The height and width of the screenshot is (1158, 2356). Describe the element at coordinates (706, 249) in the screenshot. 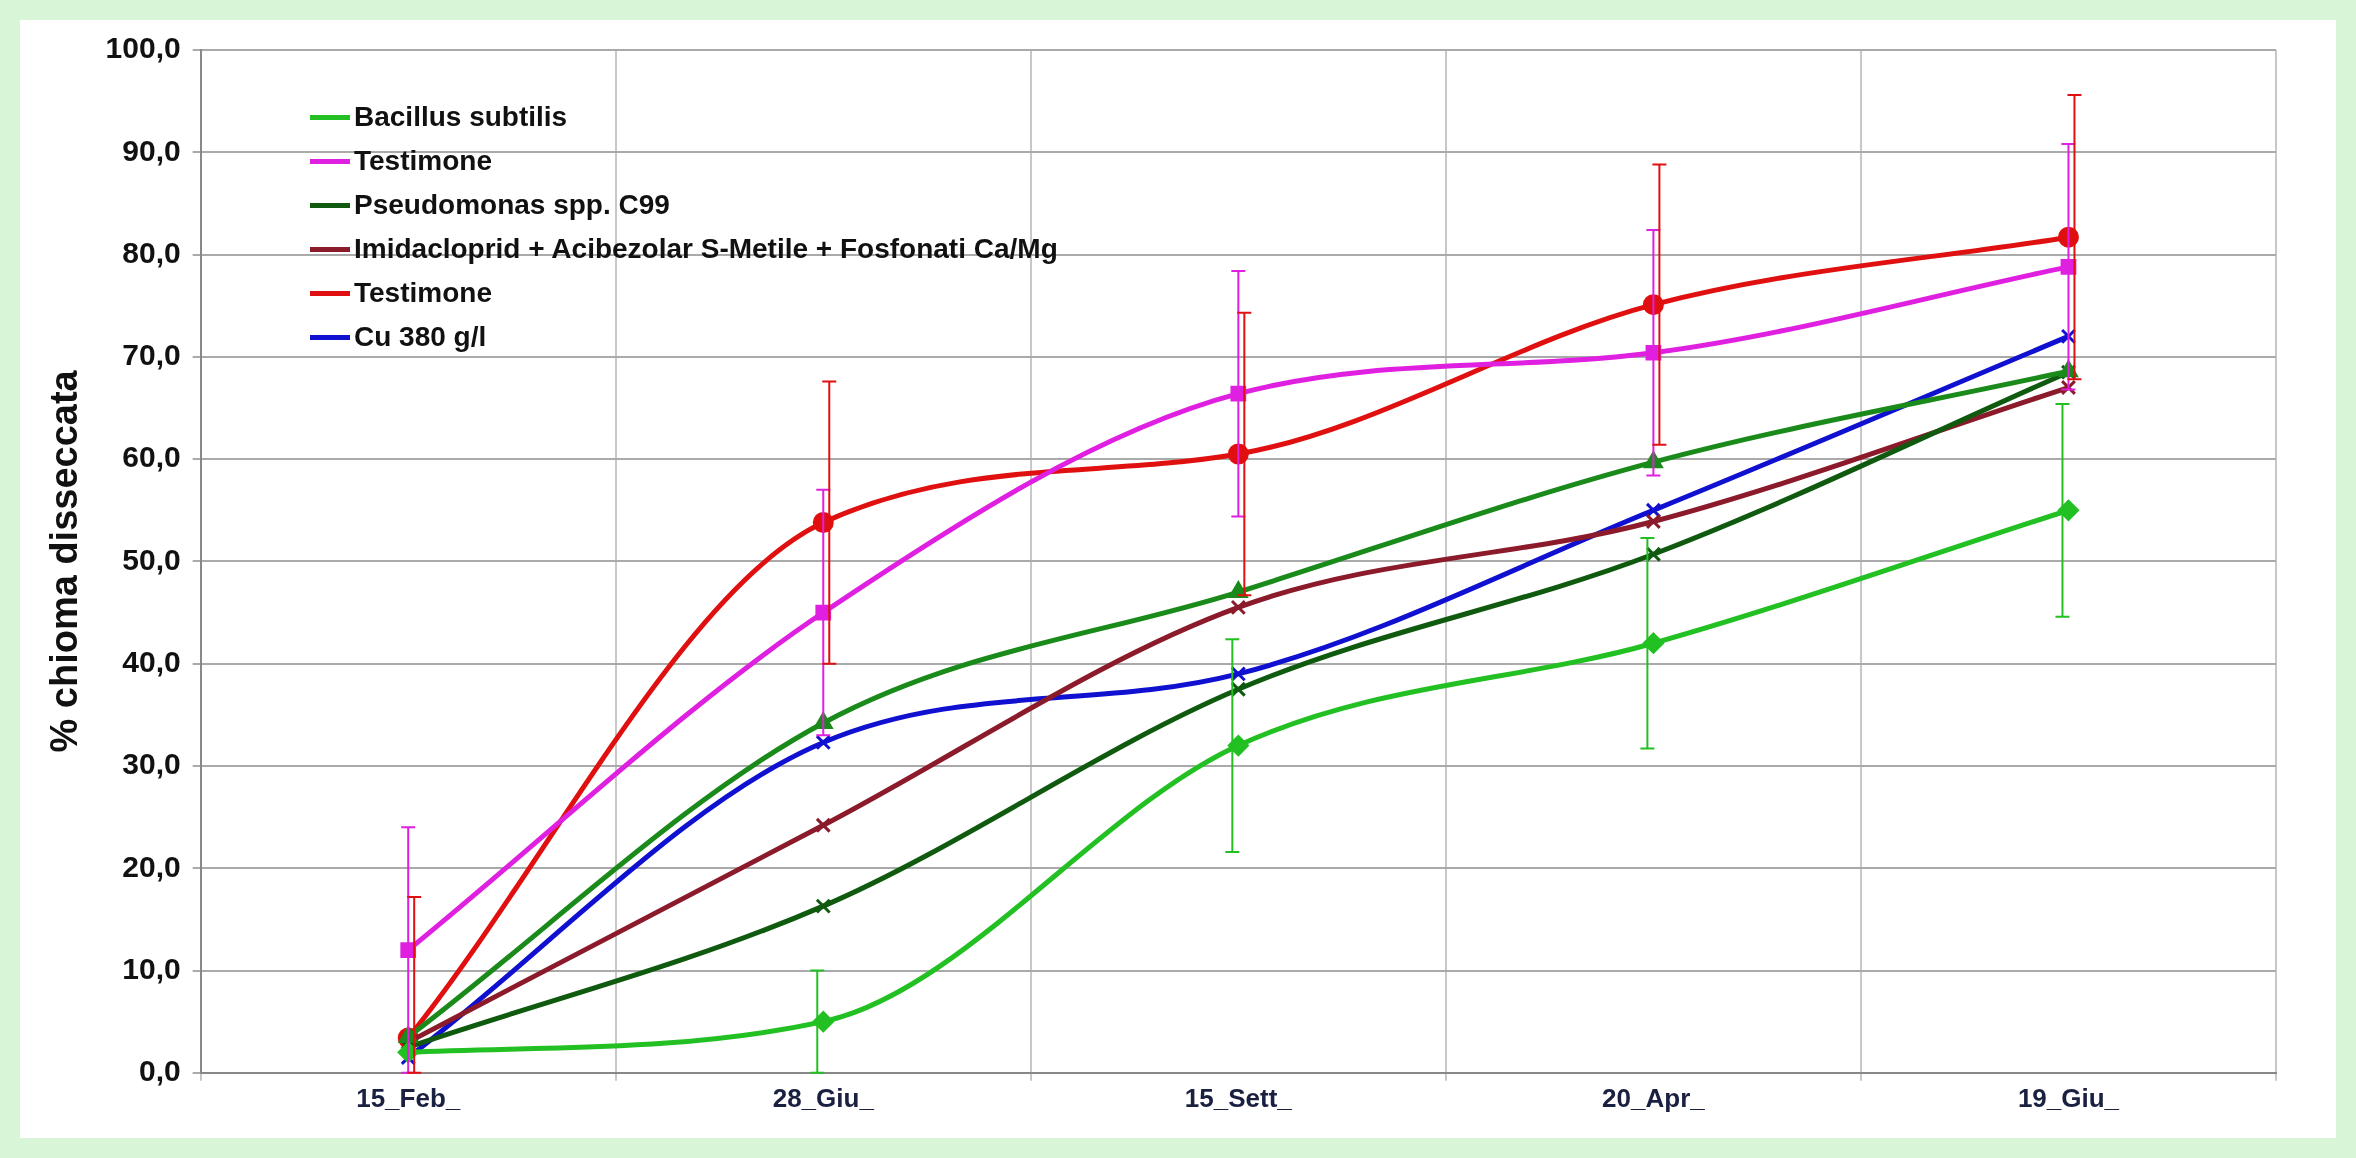

I see `legend-label: Imidacloprid + Acibezolar S-Metile + Fosfonati Ca/Mg` at that location.